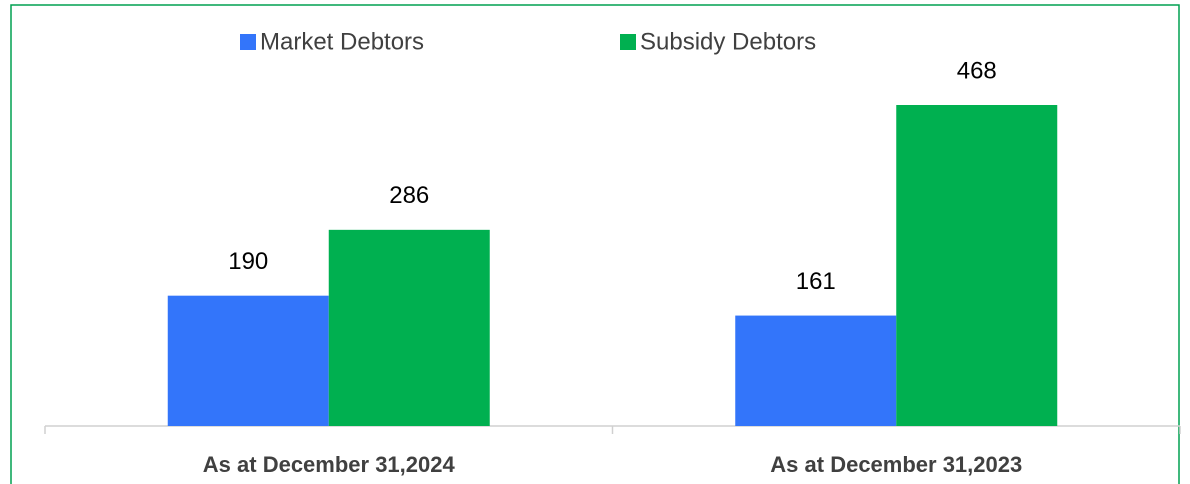  What do you see at coordinates (728, 41) in the screenshot?
I see `legend-label: Subsidy Debtors` at bounding box center [728, 41].